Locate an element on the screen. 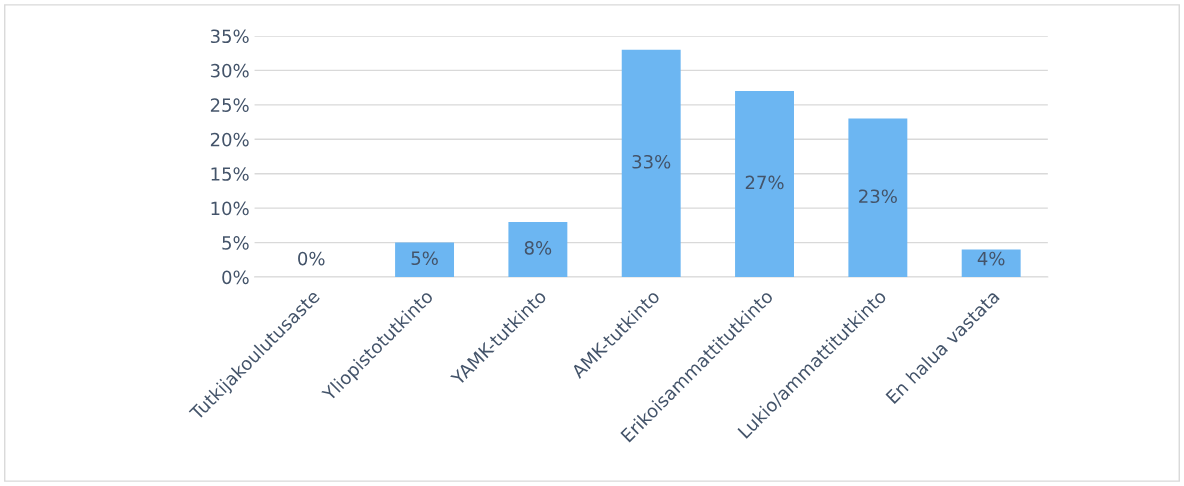  data-label: 23% is located at coordinates (878, 196).